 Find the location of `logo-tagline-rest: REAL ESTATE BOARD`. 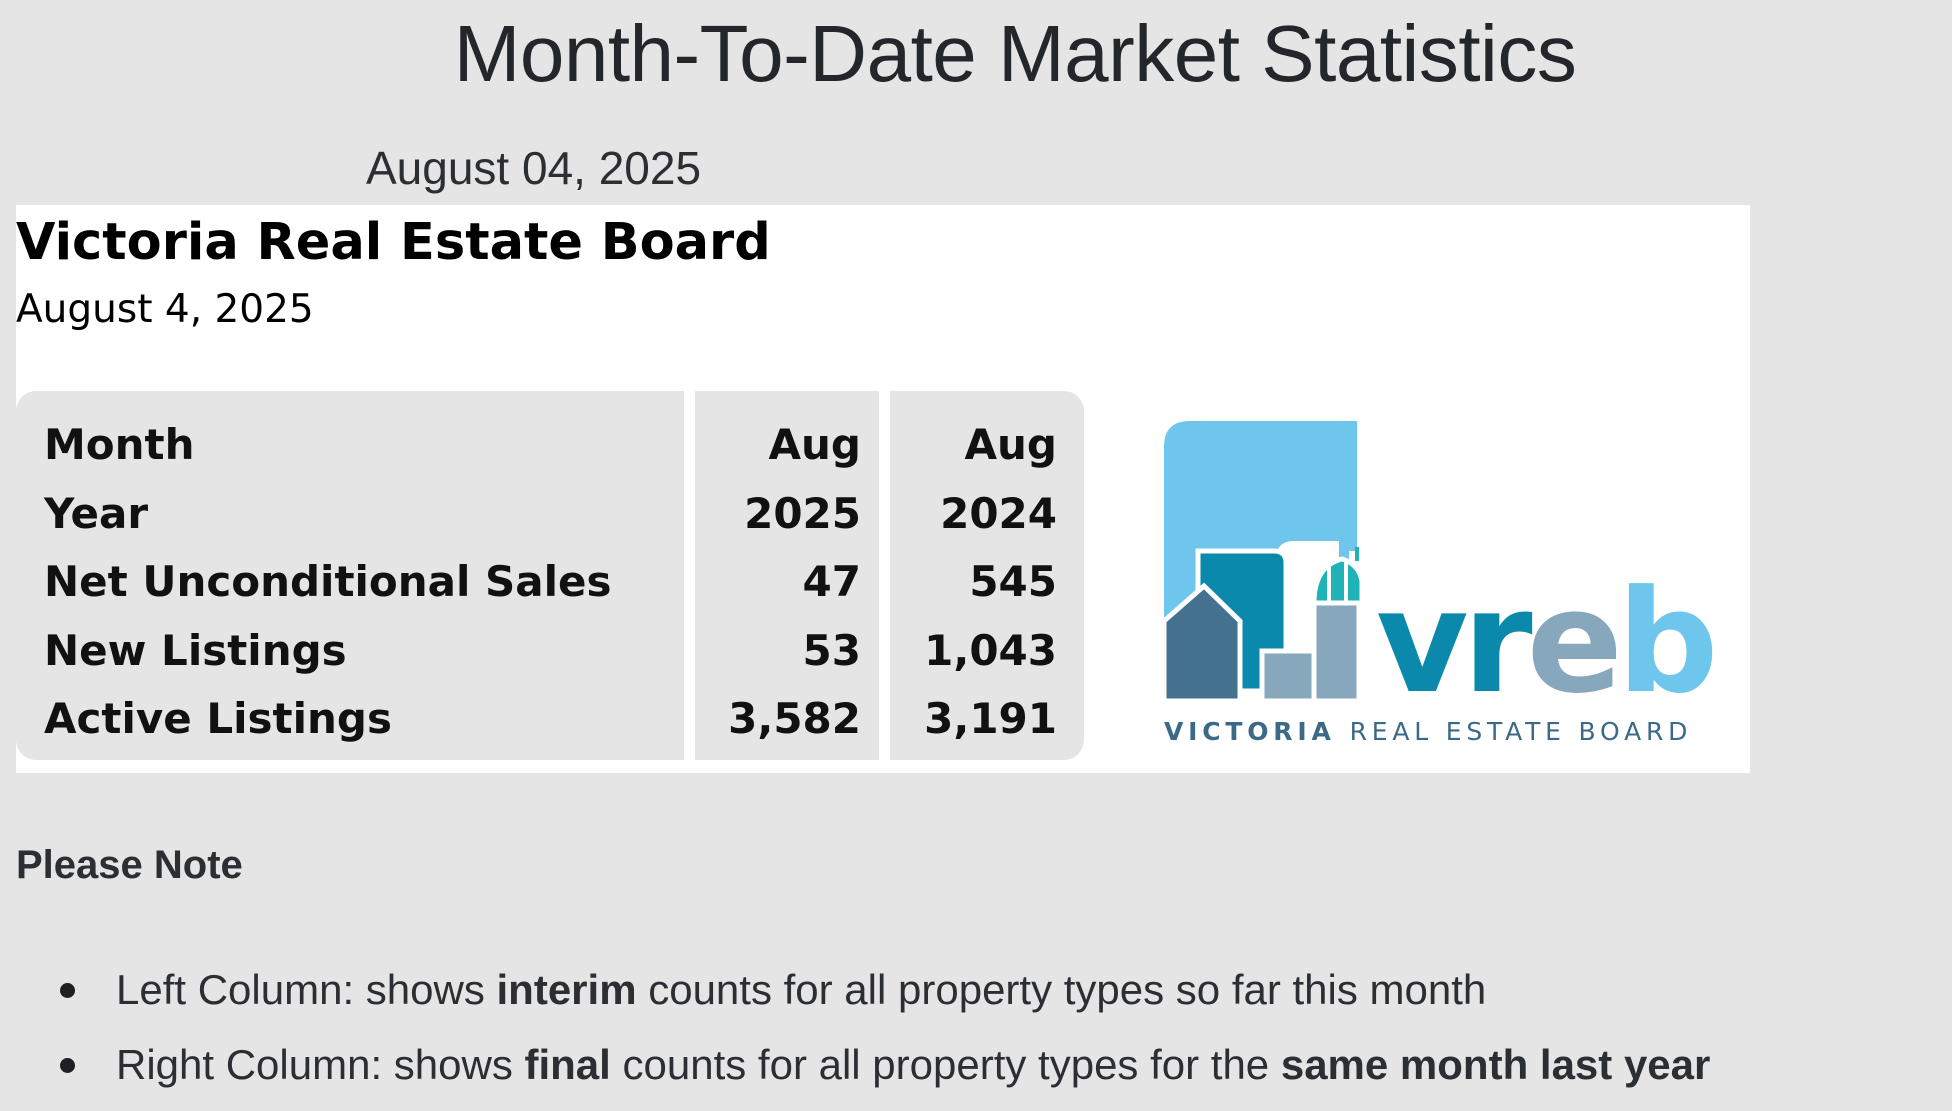

logo-tagline-rest: REAL ESTATE BOARD is located at coordinates (1521, 731).